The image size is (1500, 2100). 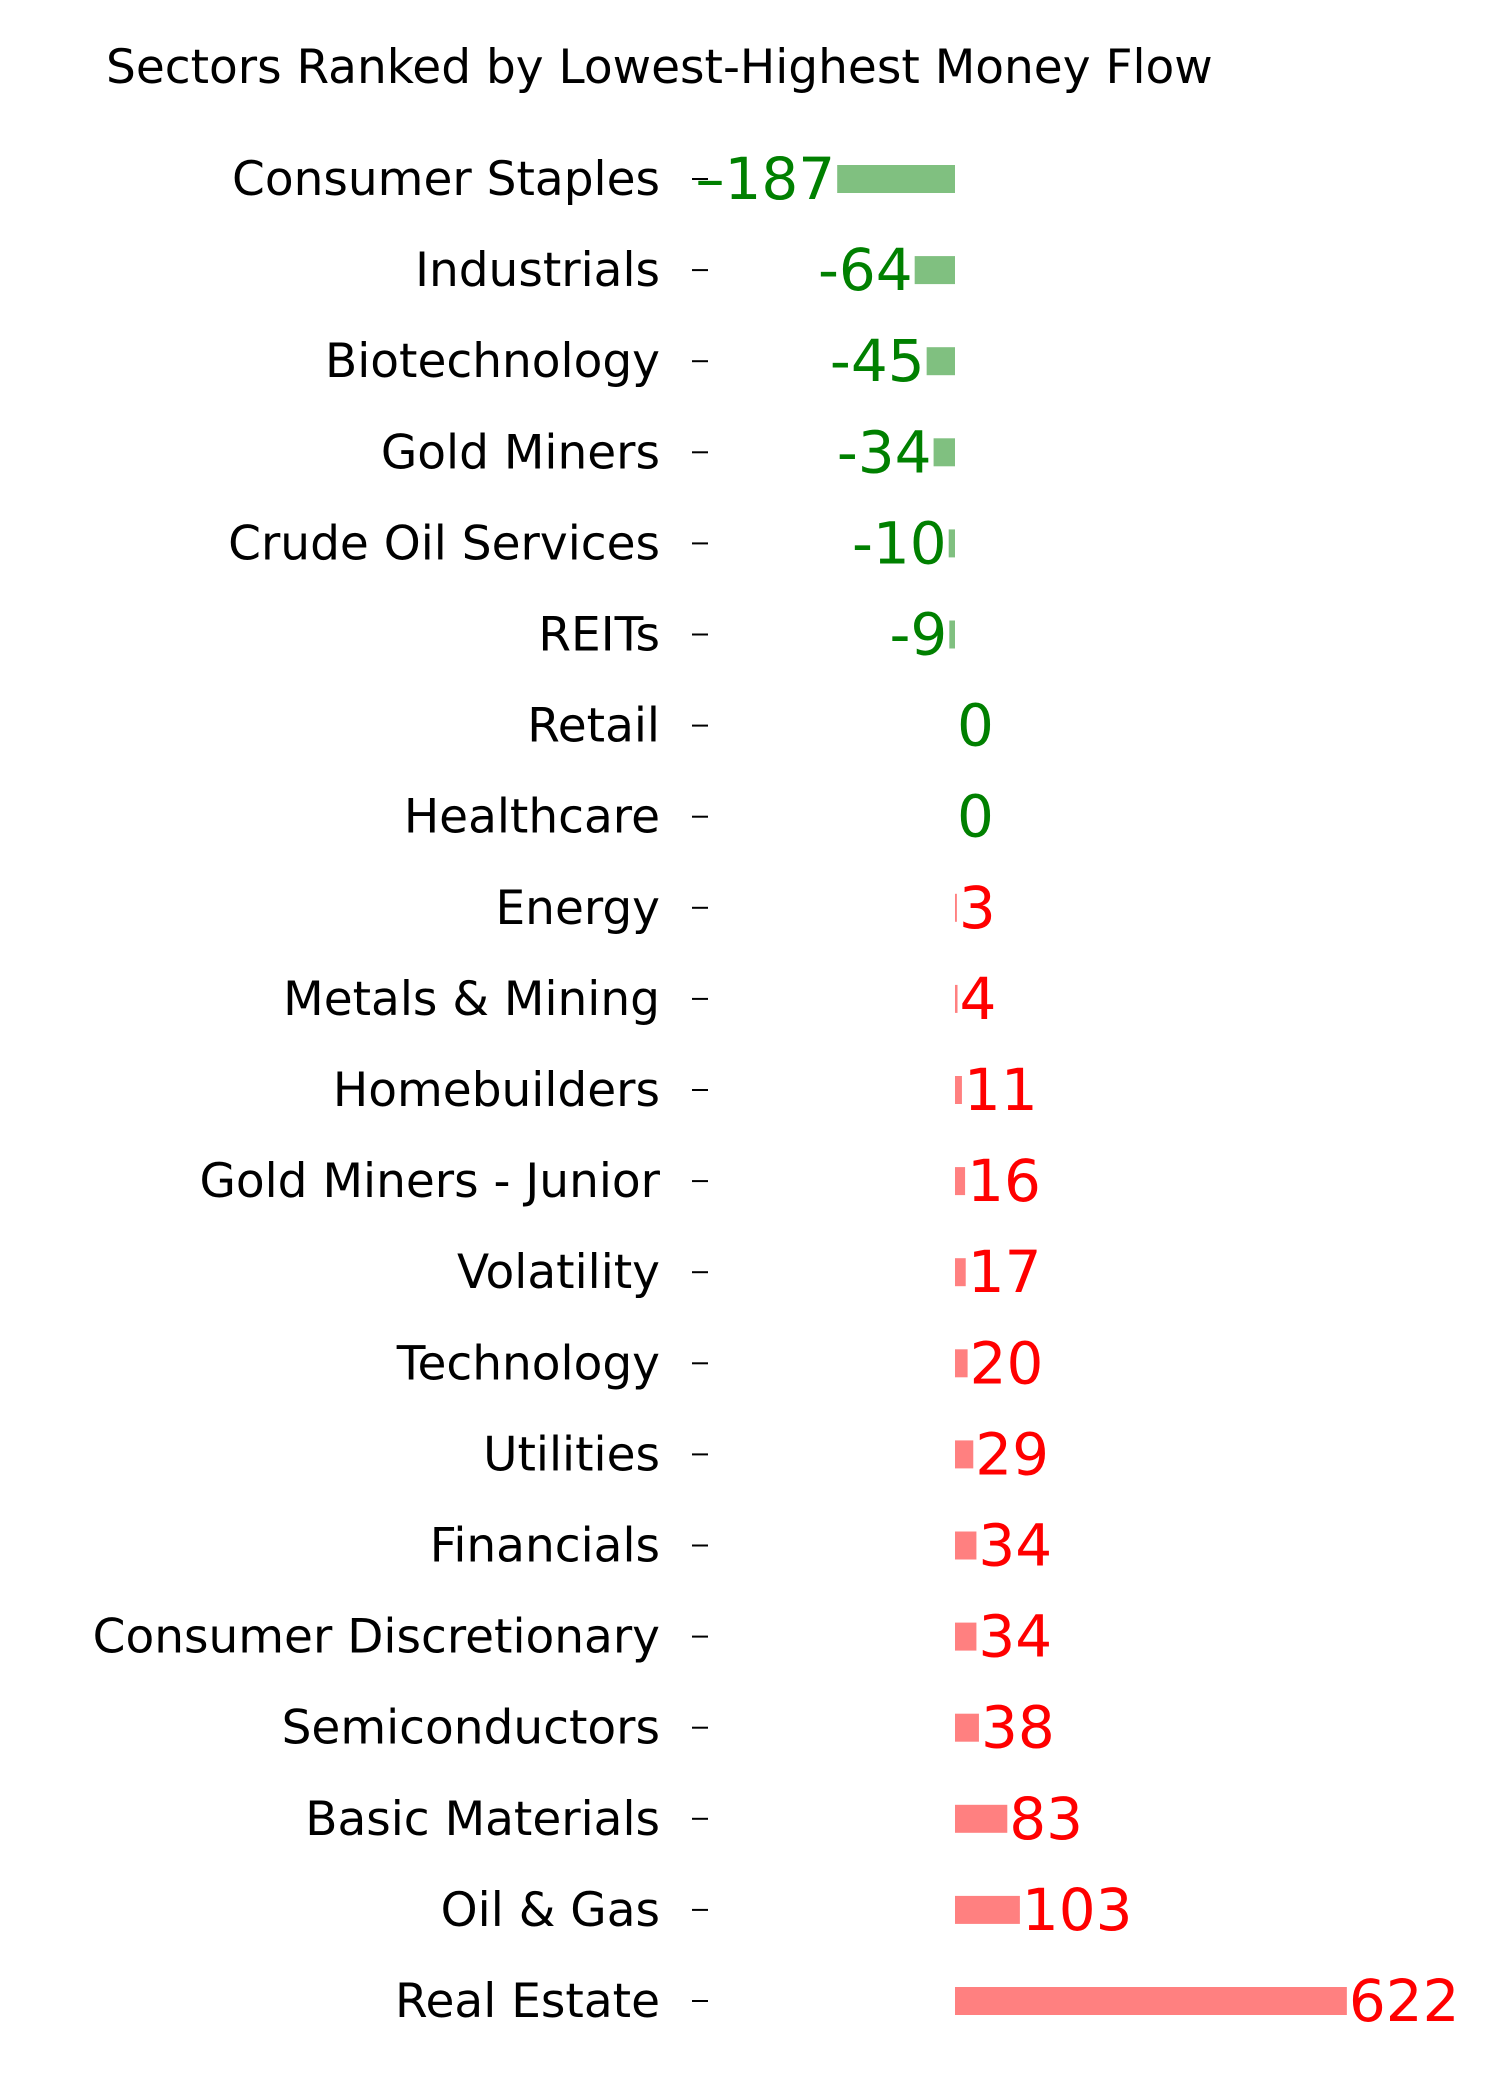 What do you see at coordinates (1404, 2001) in the screenshot?
I see `value-label-real-estate: 622` at bounding box center [1404, 2001].